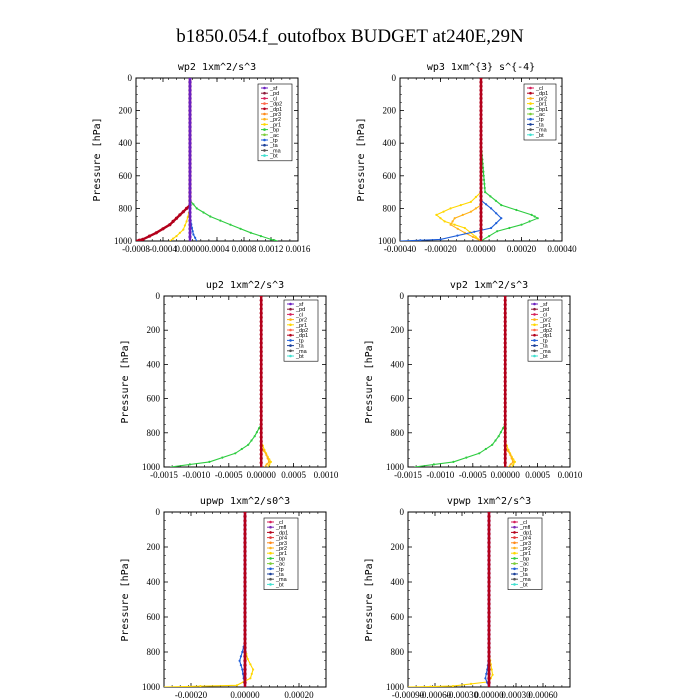  Describe the element at coordinates (290, 309) in the screenshot. I see `legend-marker-pd` at that location.